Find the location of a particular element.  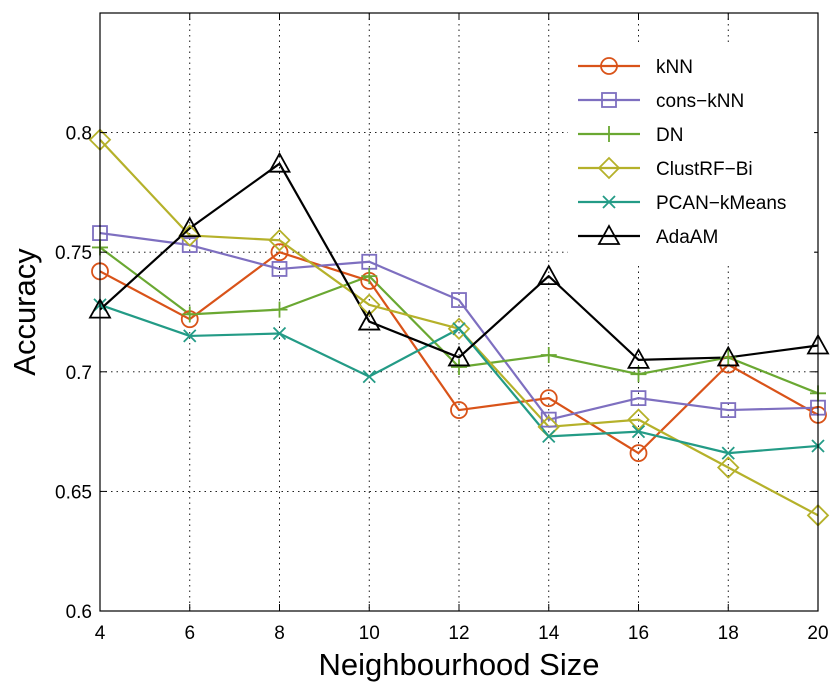

x-axis-label: Neighbourhood Size is located at coordinates (459, 664).